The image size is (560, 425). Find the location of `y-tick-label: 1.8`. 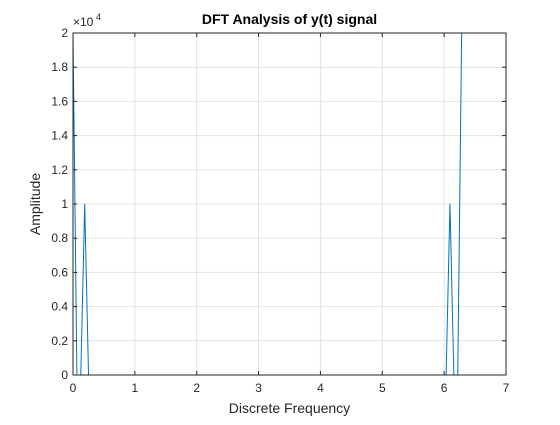

y-tick-label: 1.8 is located at coordinates (59, 67).